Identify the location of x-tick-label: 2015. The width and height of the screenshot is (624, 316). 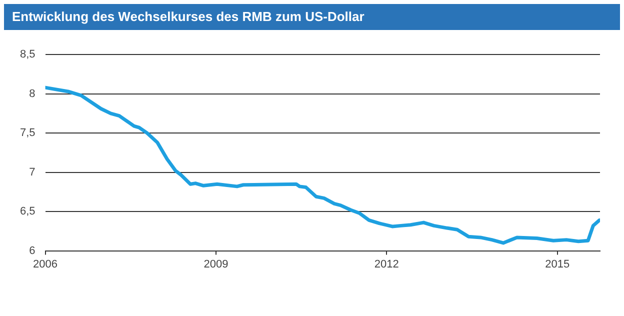
(557, 264).